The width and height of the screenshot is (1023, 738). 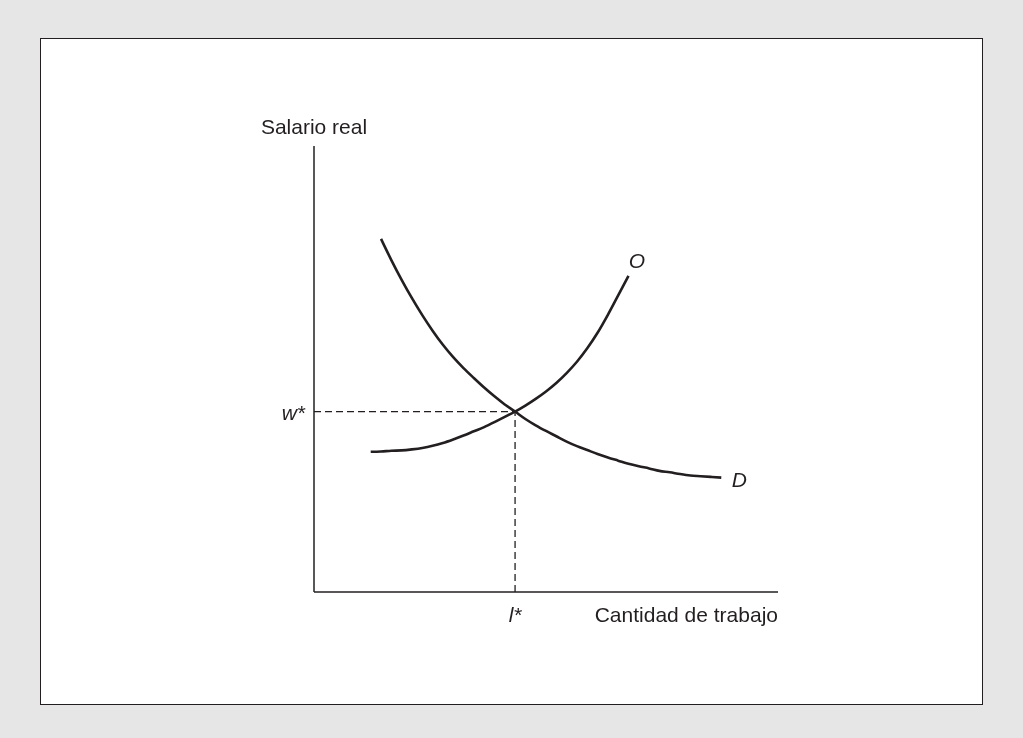 I want to click on y-axis-title: Salario real, so click(x=314, y=126).